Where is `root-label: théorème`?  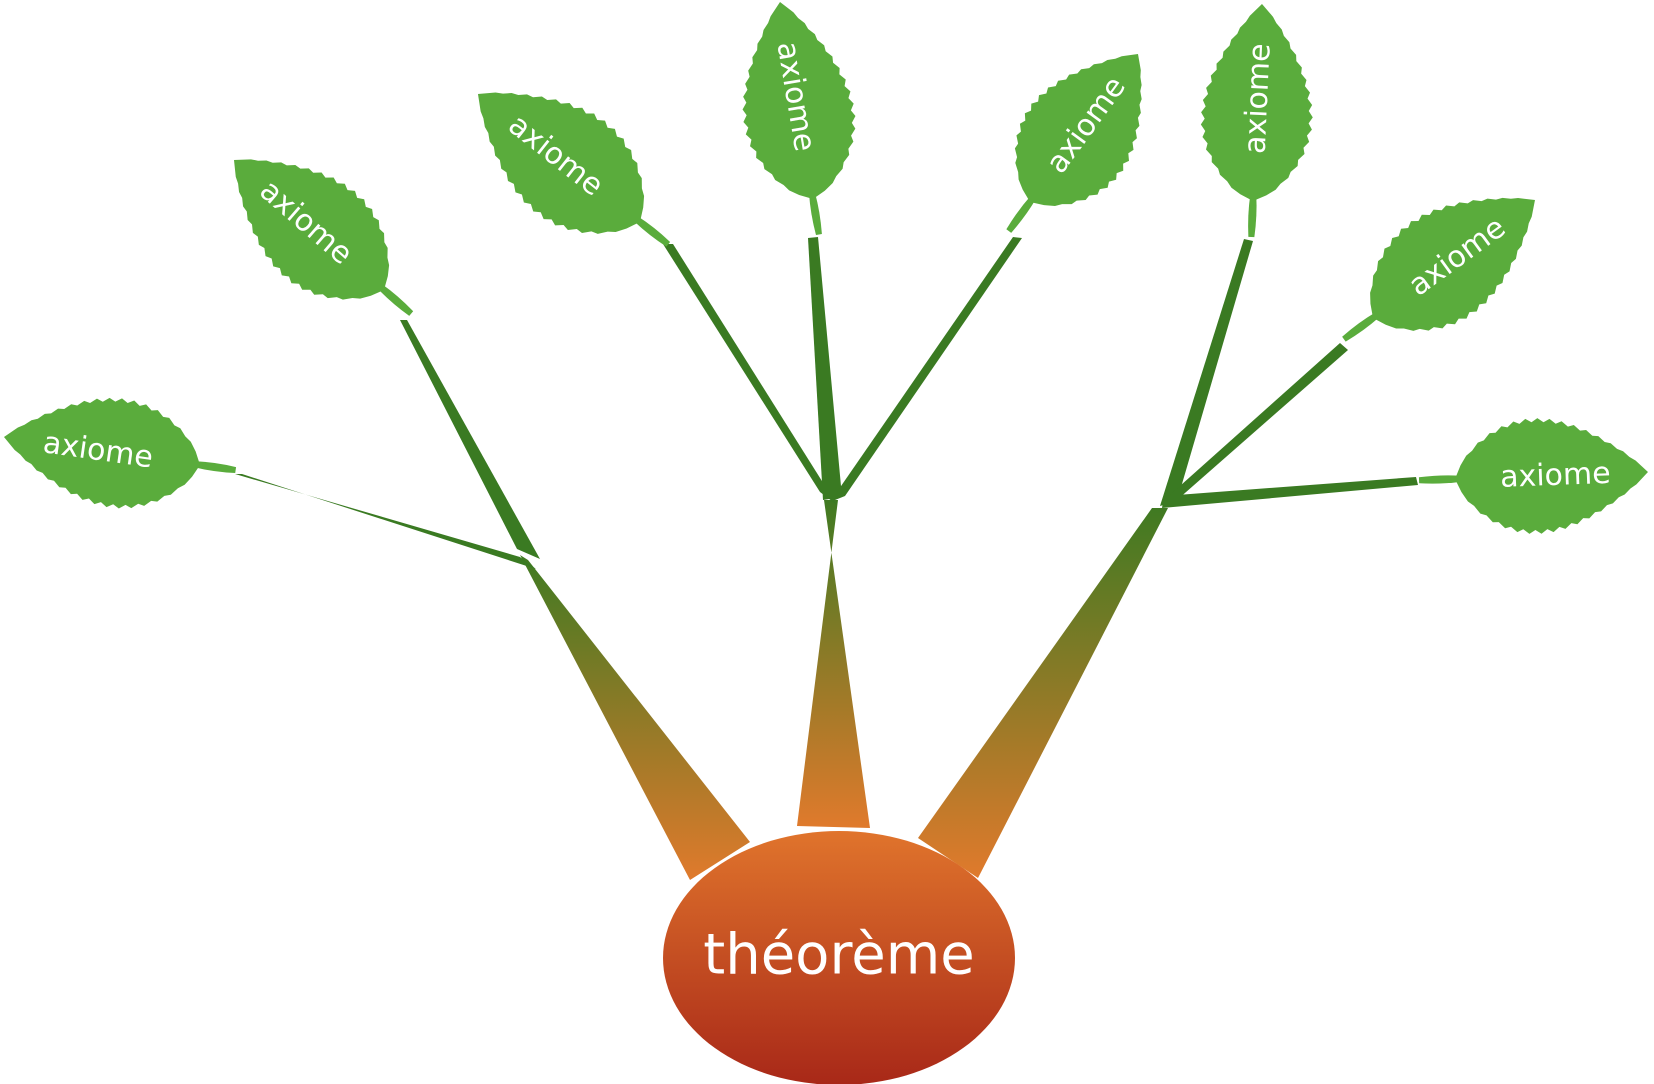
root-label: théorème is located at coordinates (838, 955).